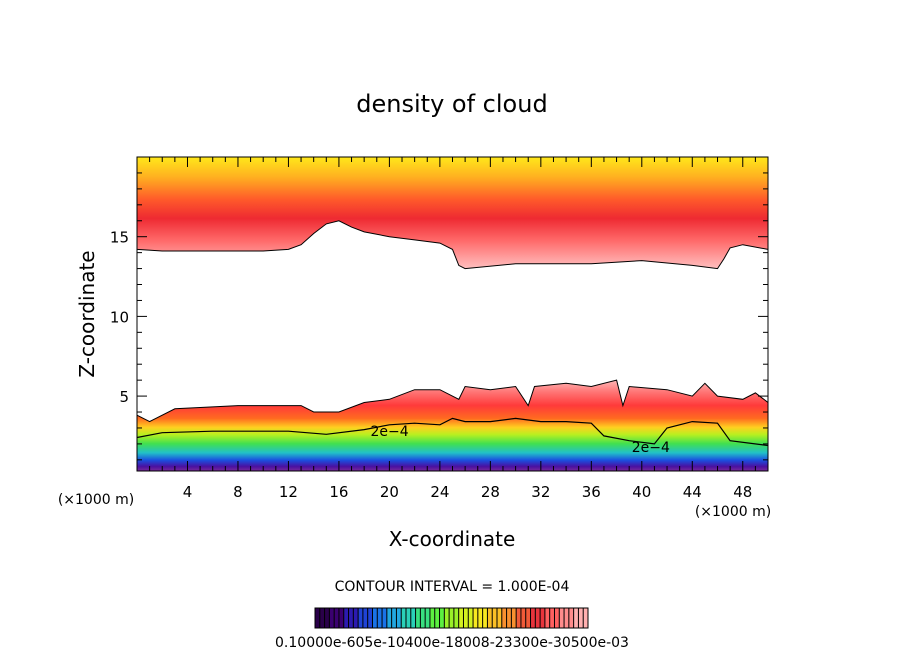 The image size is (904, 654). Describe the element at coordinates (439, 492) in the screenshot. I see `x-tick-label: 24` at that location.